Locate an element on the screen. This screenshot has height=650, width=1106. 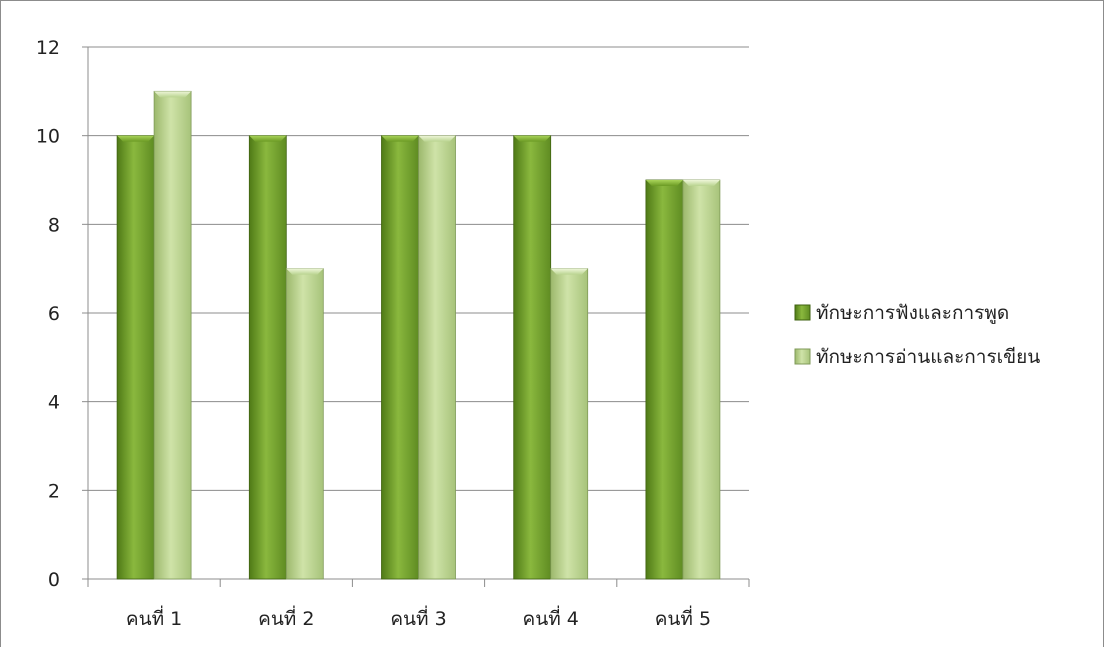
y-tick-label: 0 is located at coordinates (54, 580).